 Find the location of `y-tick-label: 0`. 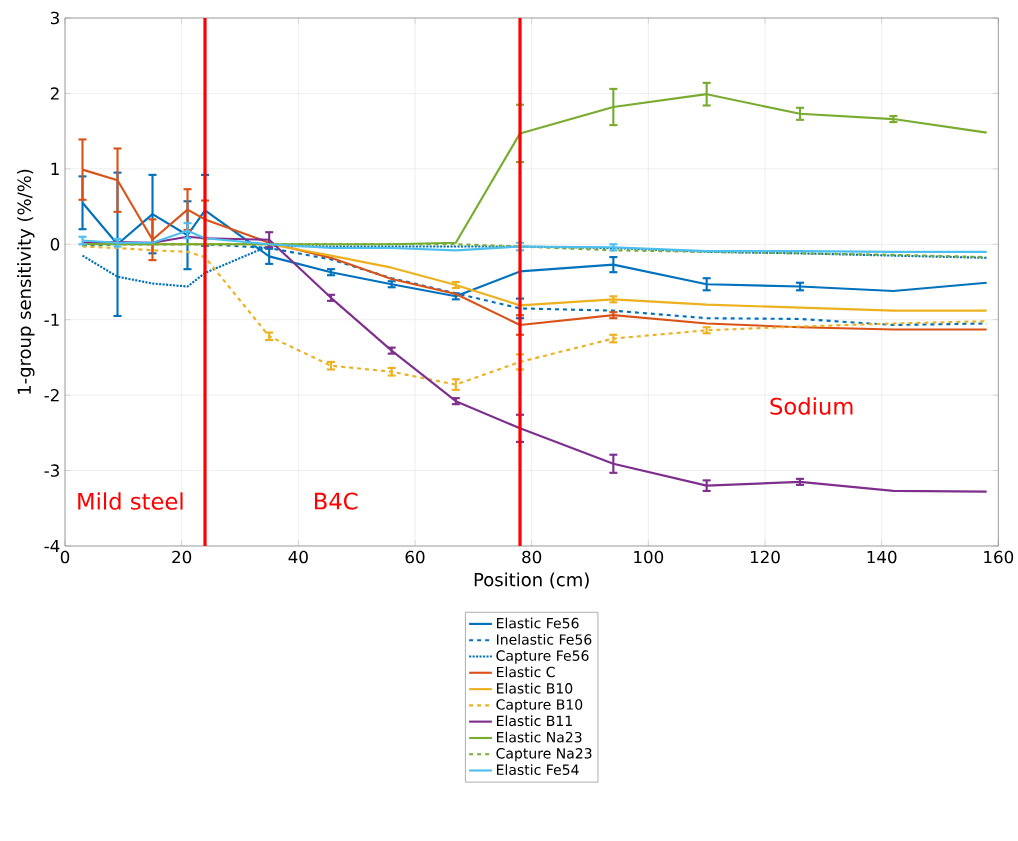

y-tick-label: 0 is located at coordinates (55, 244).